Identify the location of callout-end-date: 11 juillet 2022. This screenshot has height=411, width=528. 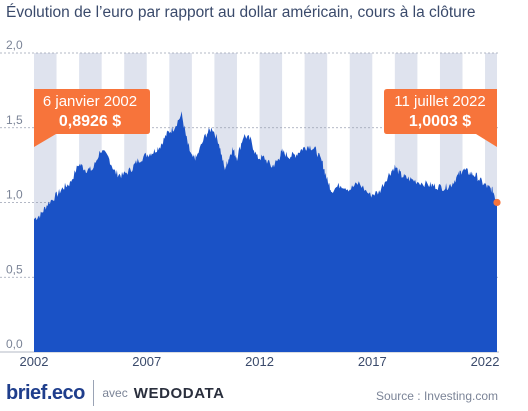
(439, 101).